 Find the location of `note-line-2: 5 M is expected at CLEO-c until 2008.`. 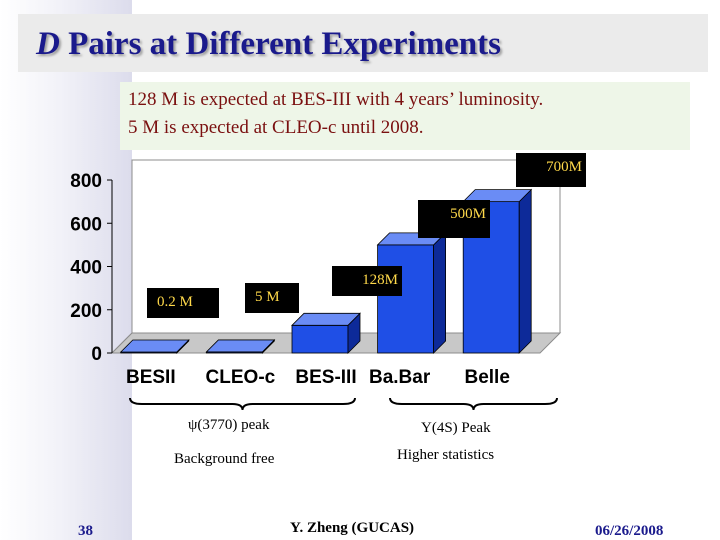

note-line-2: 5 M is expected at CLEO-c until 2008. is located at coordinates (276, 127).